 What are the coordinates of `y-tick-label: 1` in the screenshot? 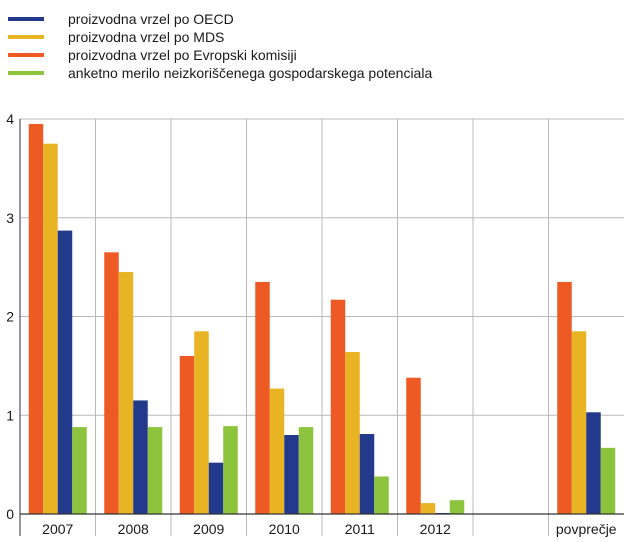 It's located at (10, 415).